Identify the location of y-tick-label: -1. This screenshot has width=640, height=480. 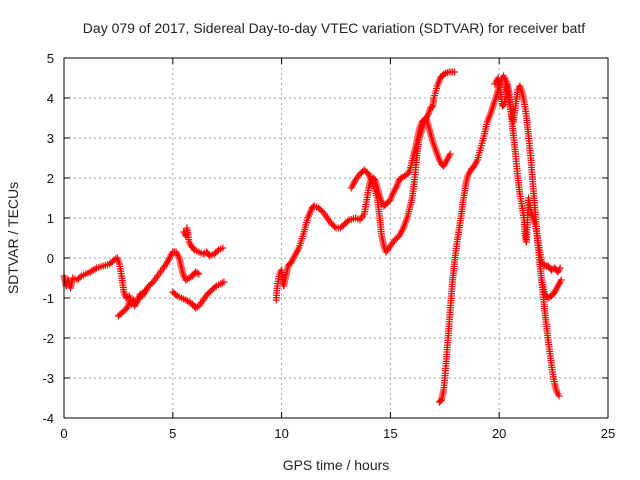
(48, 298).